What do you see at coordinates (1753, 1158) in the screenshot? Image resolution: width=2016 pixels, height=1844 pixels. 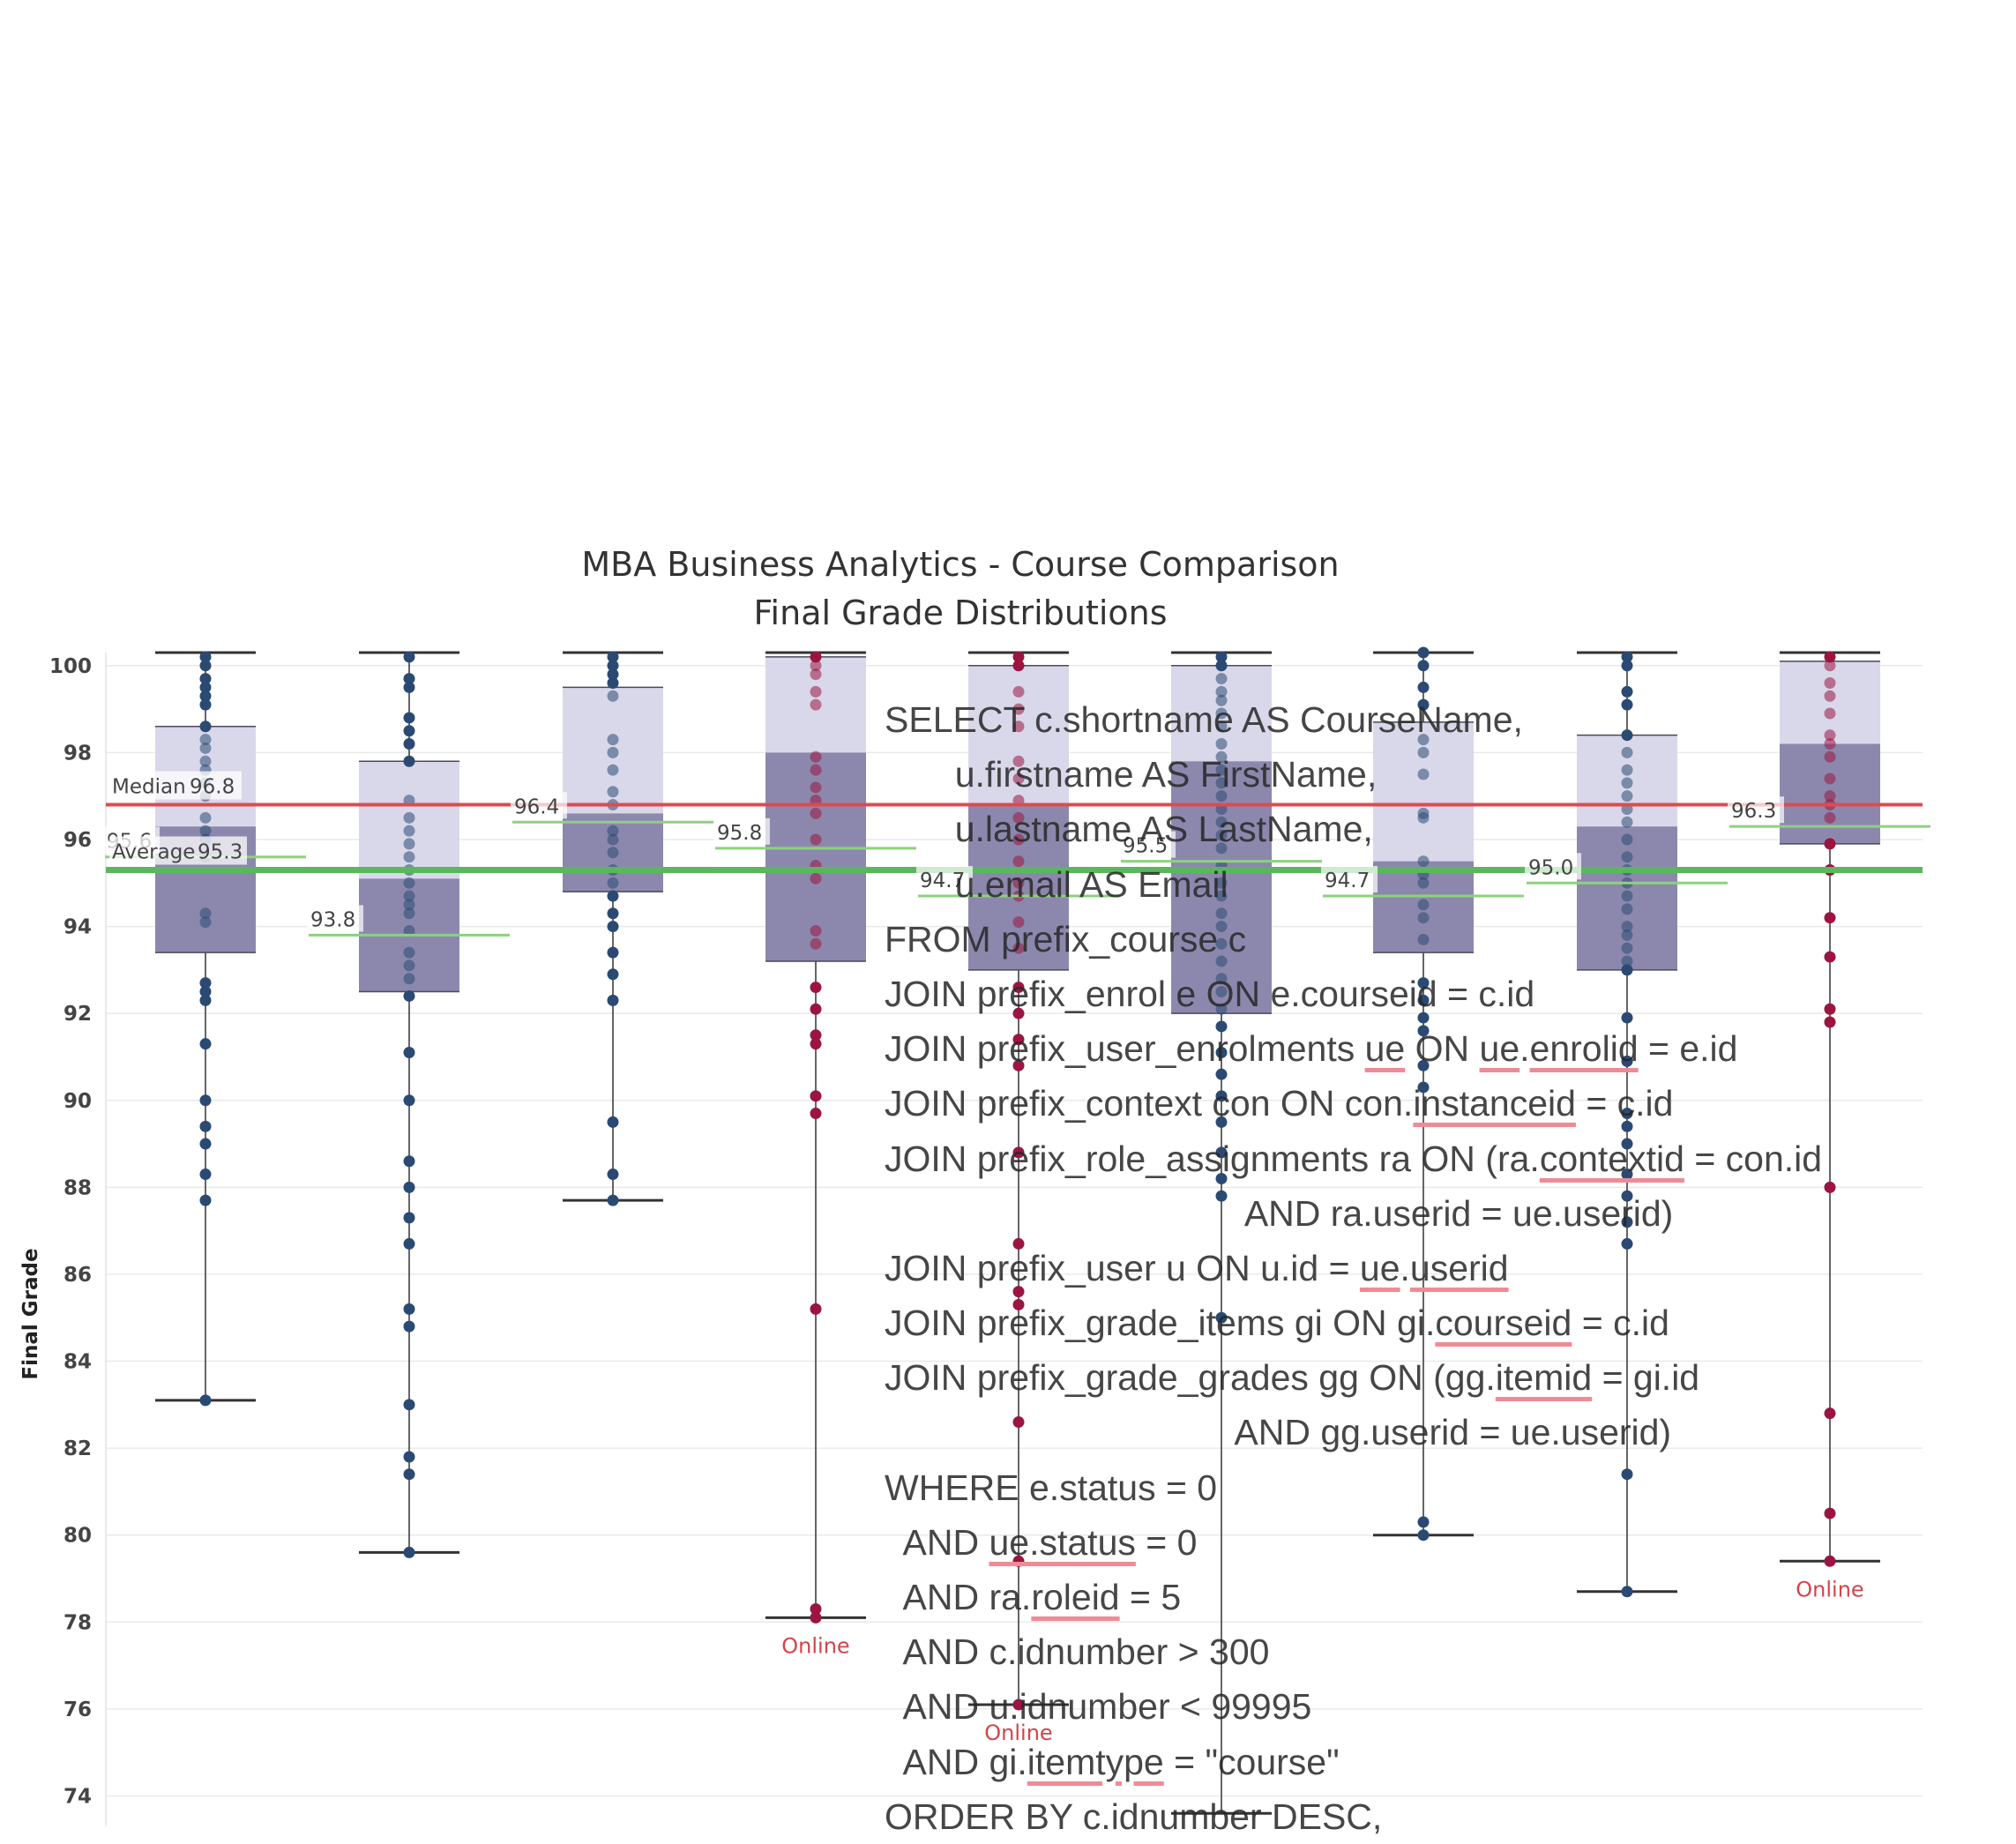 I see `sql-segment: = con.id` at bounding box center [1753, 1158].